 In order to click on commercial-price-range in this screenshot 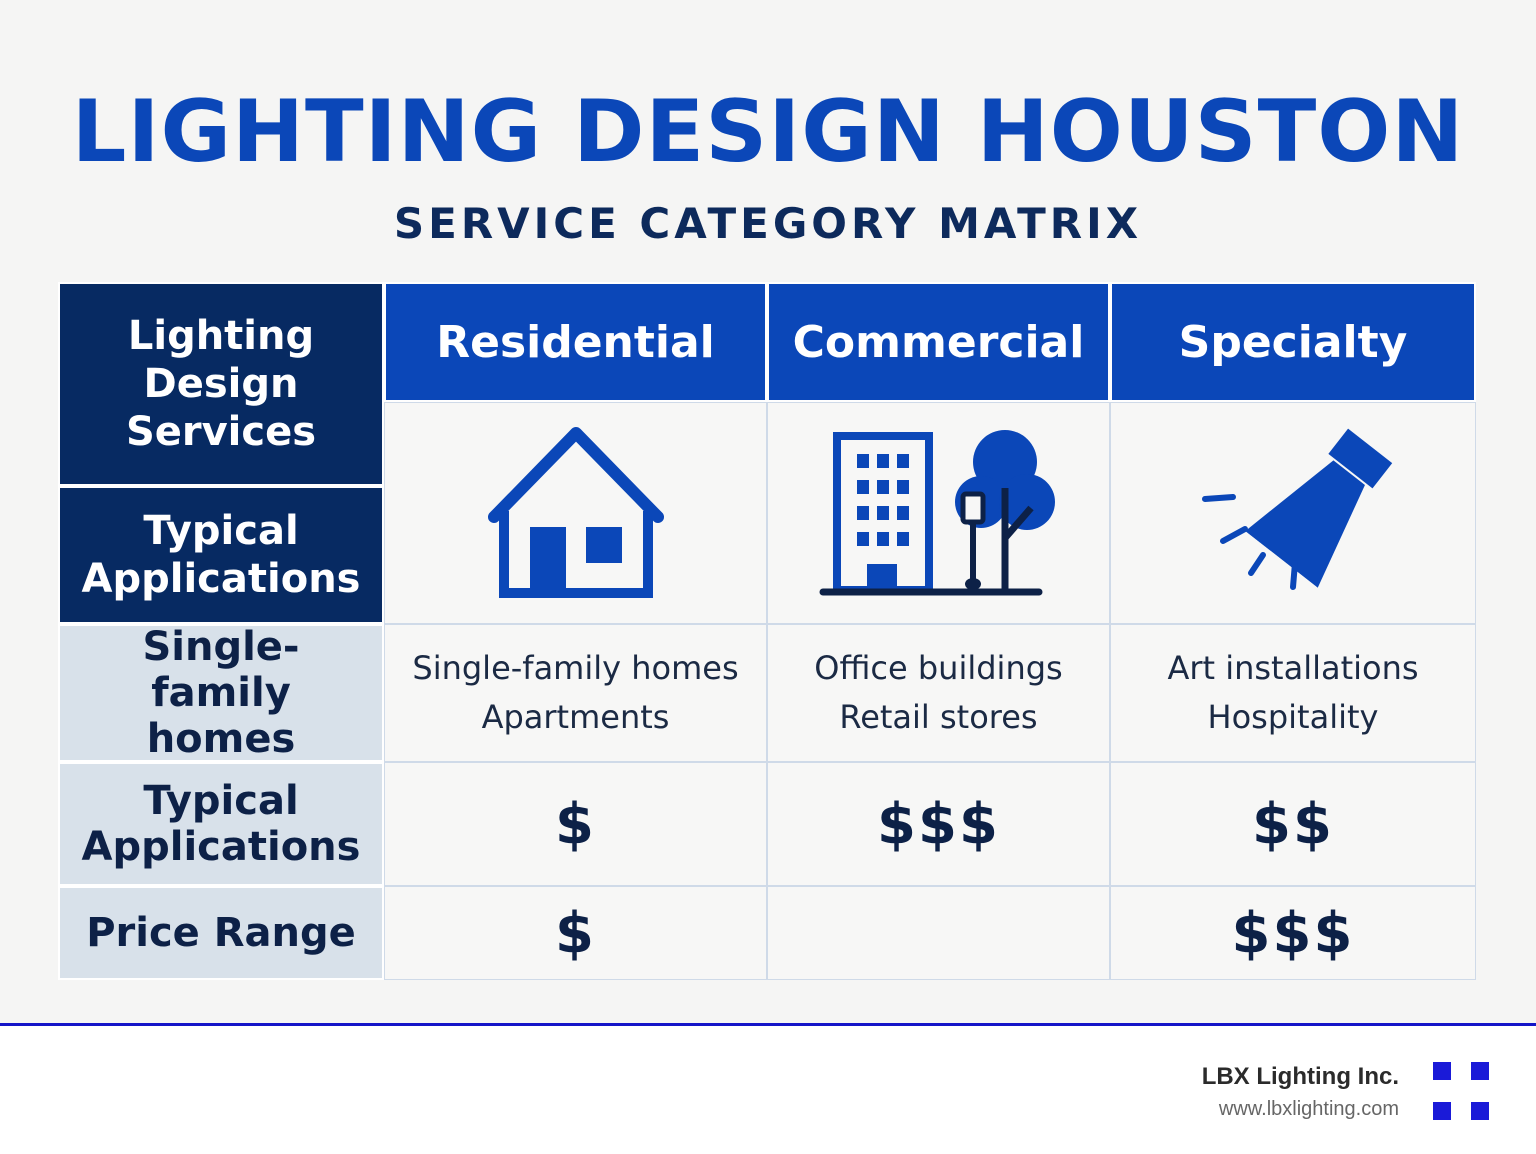, I will do `click(938, 933)`.